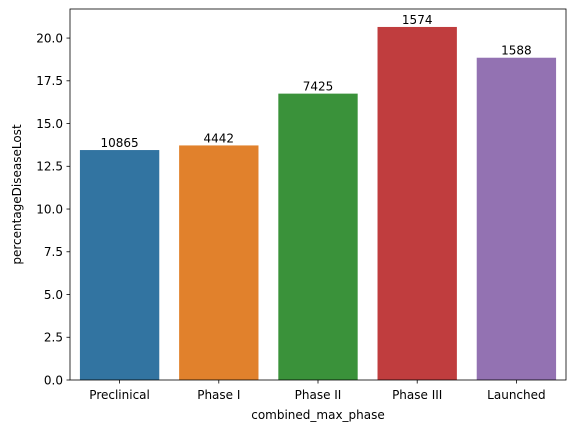  What do you see at coordinates (53, 252) in the screenshot?
I see `y-tick-label: 7.5` at bounding box center [53, 252].